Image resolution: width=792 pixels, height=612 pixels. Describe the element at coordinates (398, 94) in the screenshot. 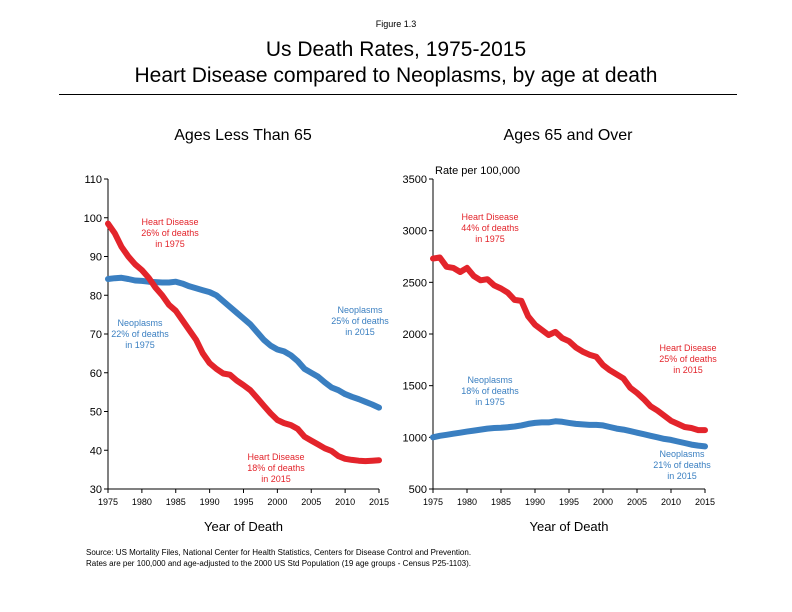

I see `title-divider` at that location.